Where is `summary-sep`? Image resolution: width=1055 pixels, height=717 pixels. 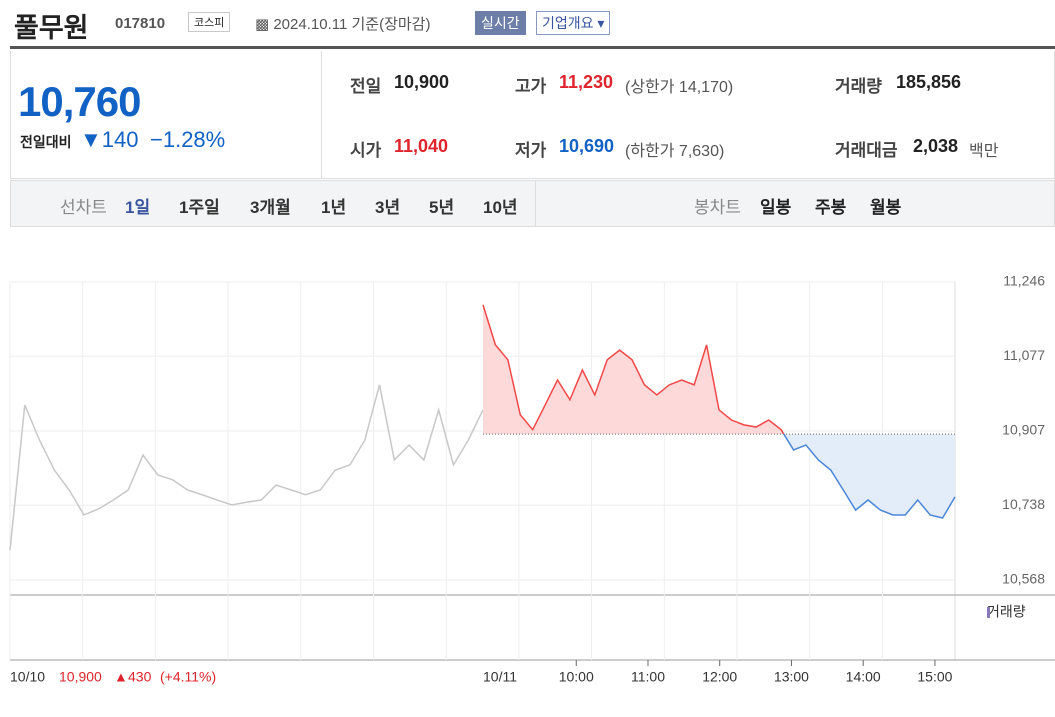 summary-sep is located at coordinates (321, 115).